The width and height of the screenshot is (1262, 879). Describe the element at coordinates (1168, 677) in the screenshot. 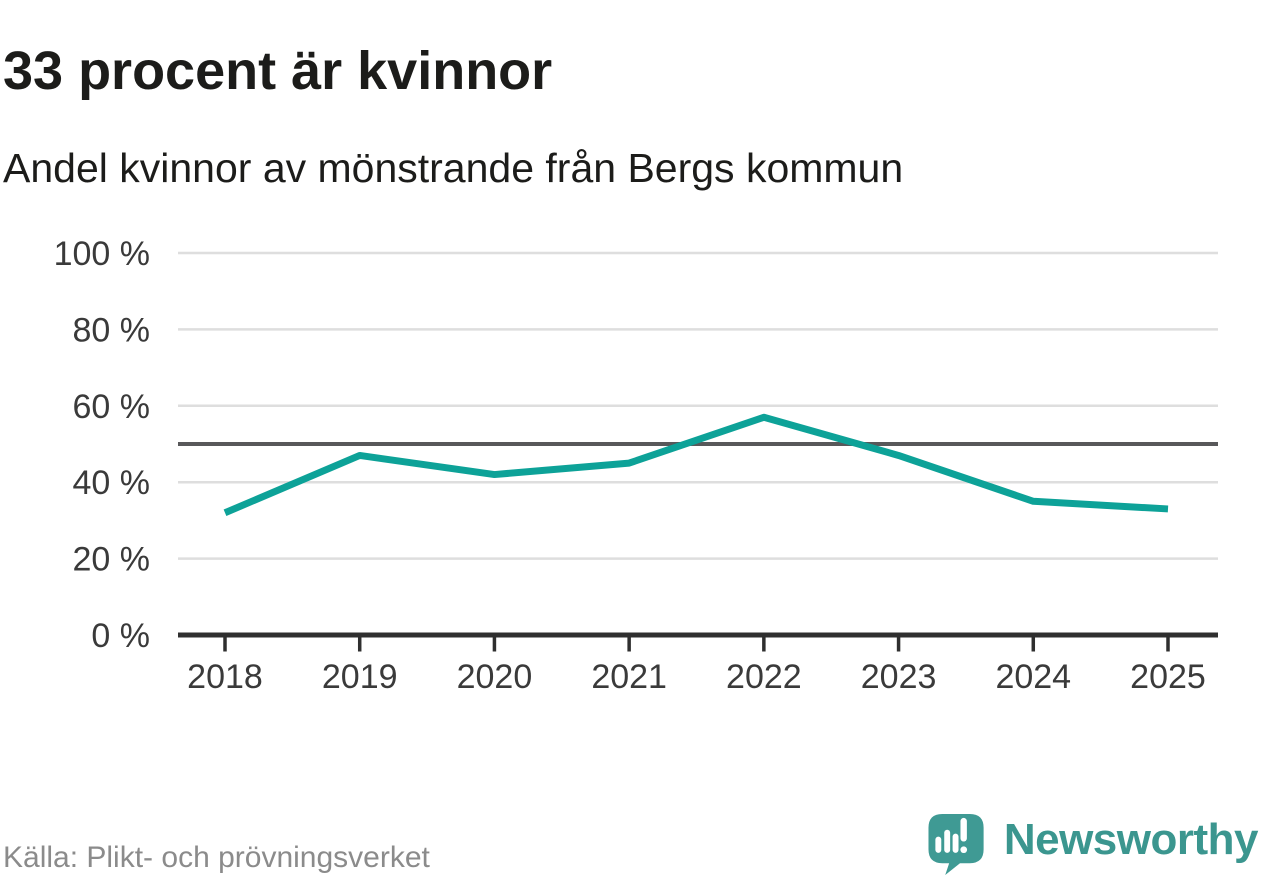

I see `x-axis-tick-label: 2025` at that location.